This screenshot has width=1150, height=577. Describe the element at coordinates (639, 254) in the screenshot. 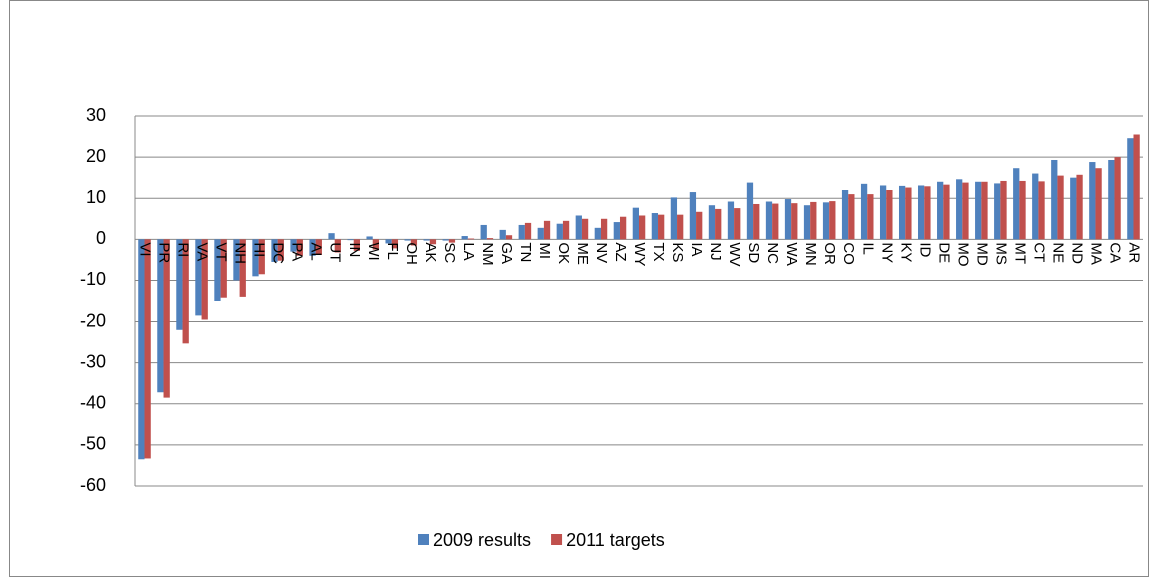

I see `x-tick-label: WY` at that location.